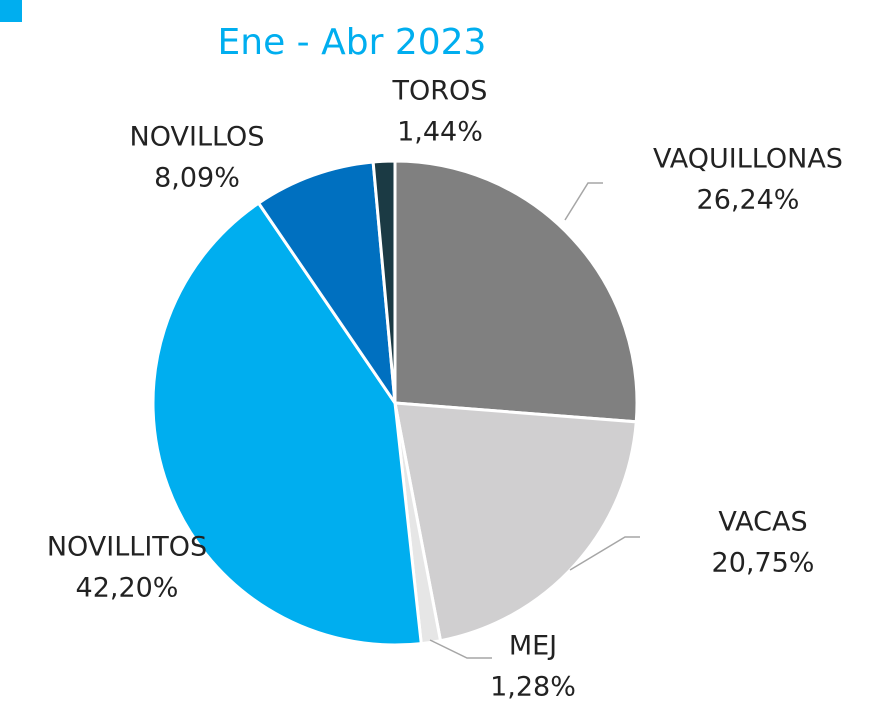 Image resolution: width=891 pixels, height=701 pixels. Describe the element at coordinates (11, 11) in the screenshot. I see `header-accent` at that location.